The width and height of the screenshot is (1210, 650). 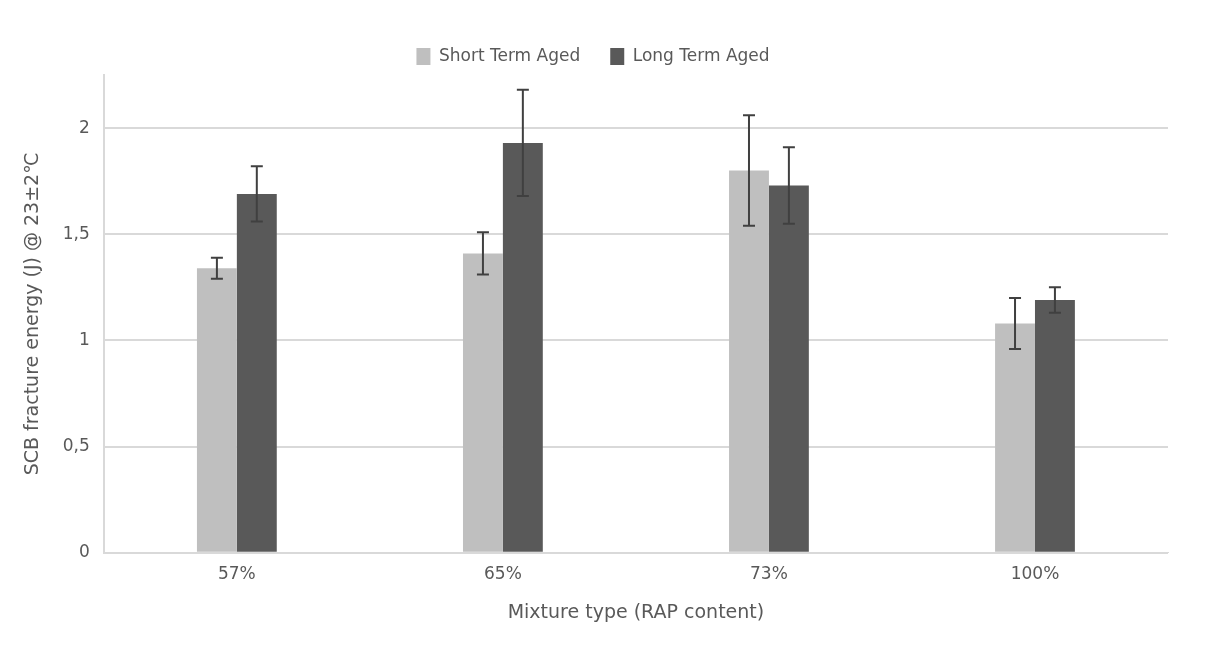 What do you see at coordinates (84, 338) in the screenshot?
I see `y-tick-label: 1` at bounding box center [84, 338].